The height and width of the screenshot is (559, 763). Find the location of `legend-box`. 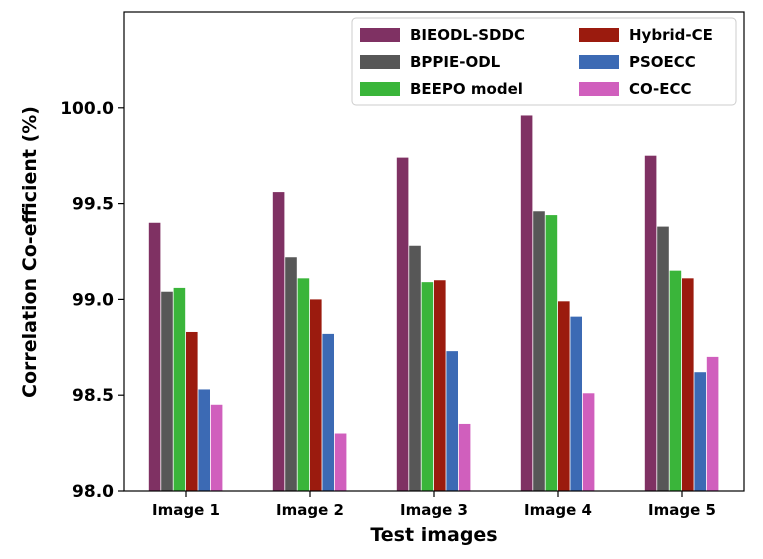

legend-box is located at coordinates (544, 61).